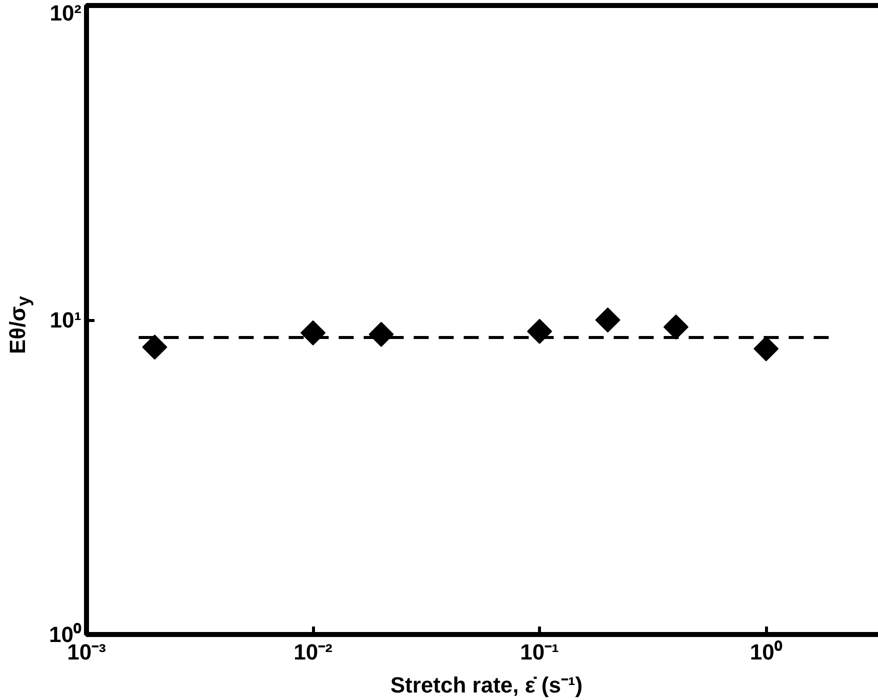 This screenshot has width=878, height=700. Describe the element at coordinates (66, 320) in the screenshot. I see `y-tick-label: 10¹` at that location.